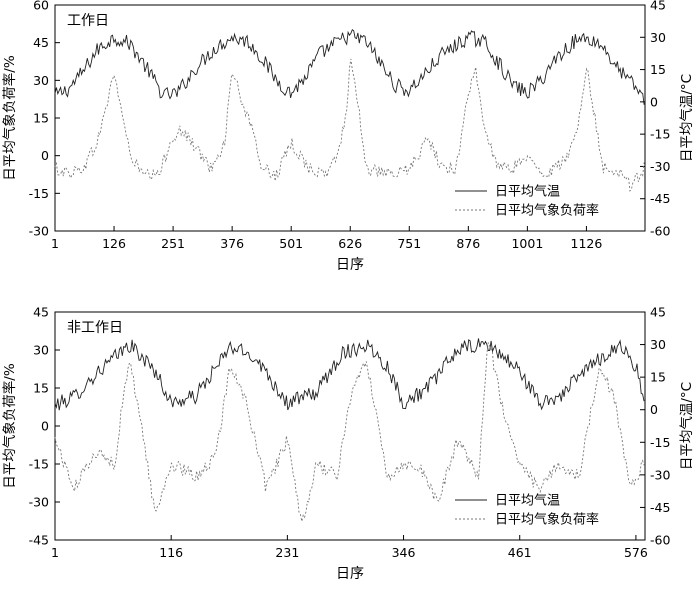  Describe the element at coordinates (88, 21) in the screenshot. I see `panel-label: 工作日` at that location.